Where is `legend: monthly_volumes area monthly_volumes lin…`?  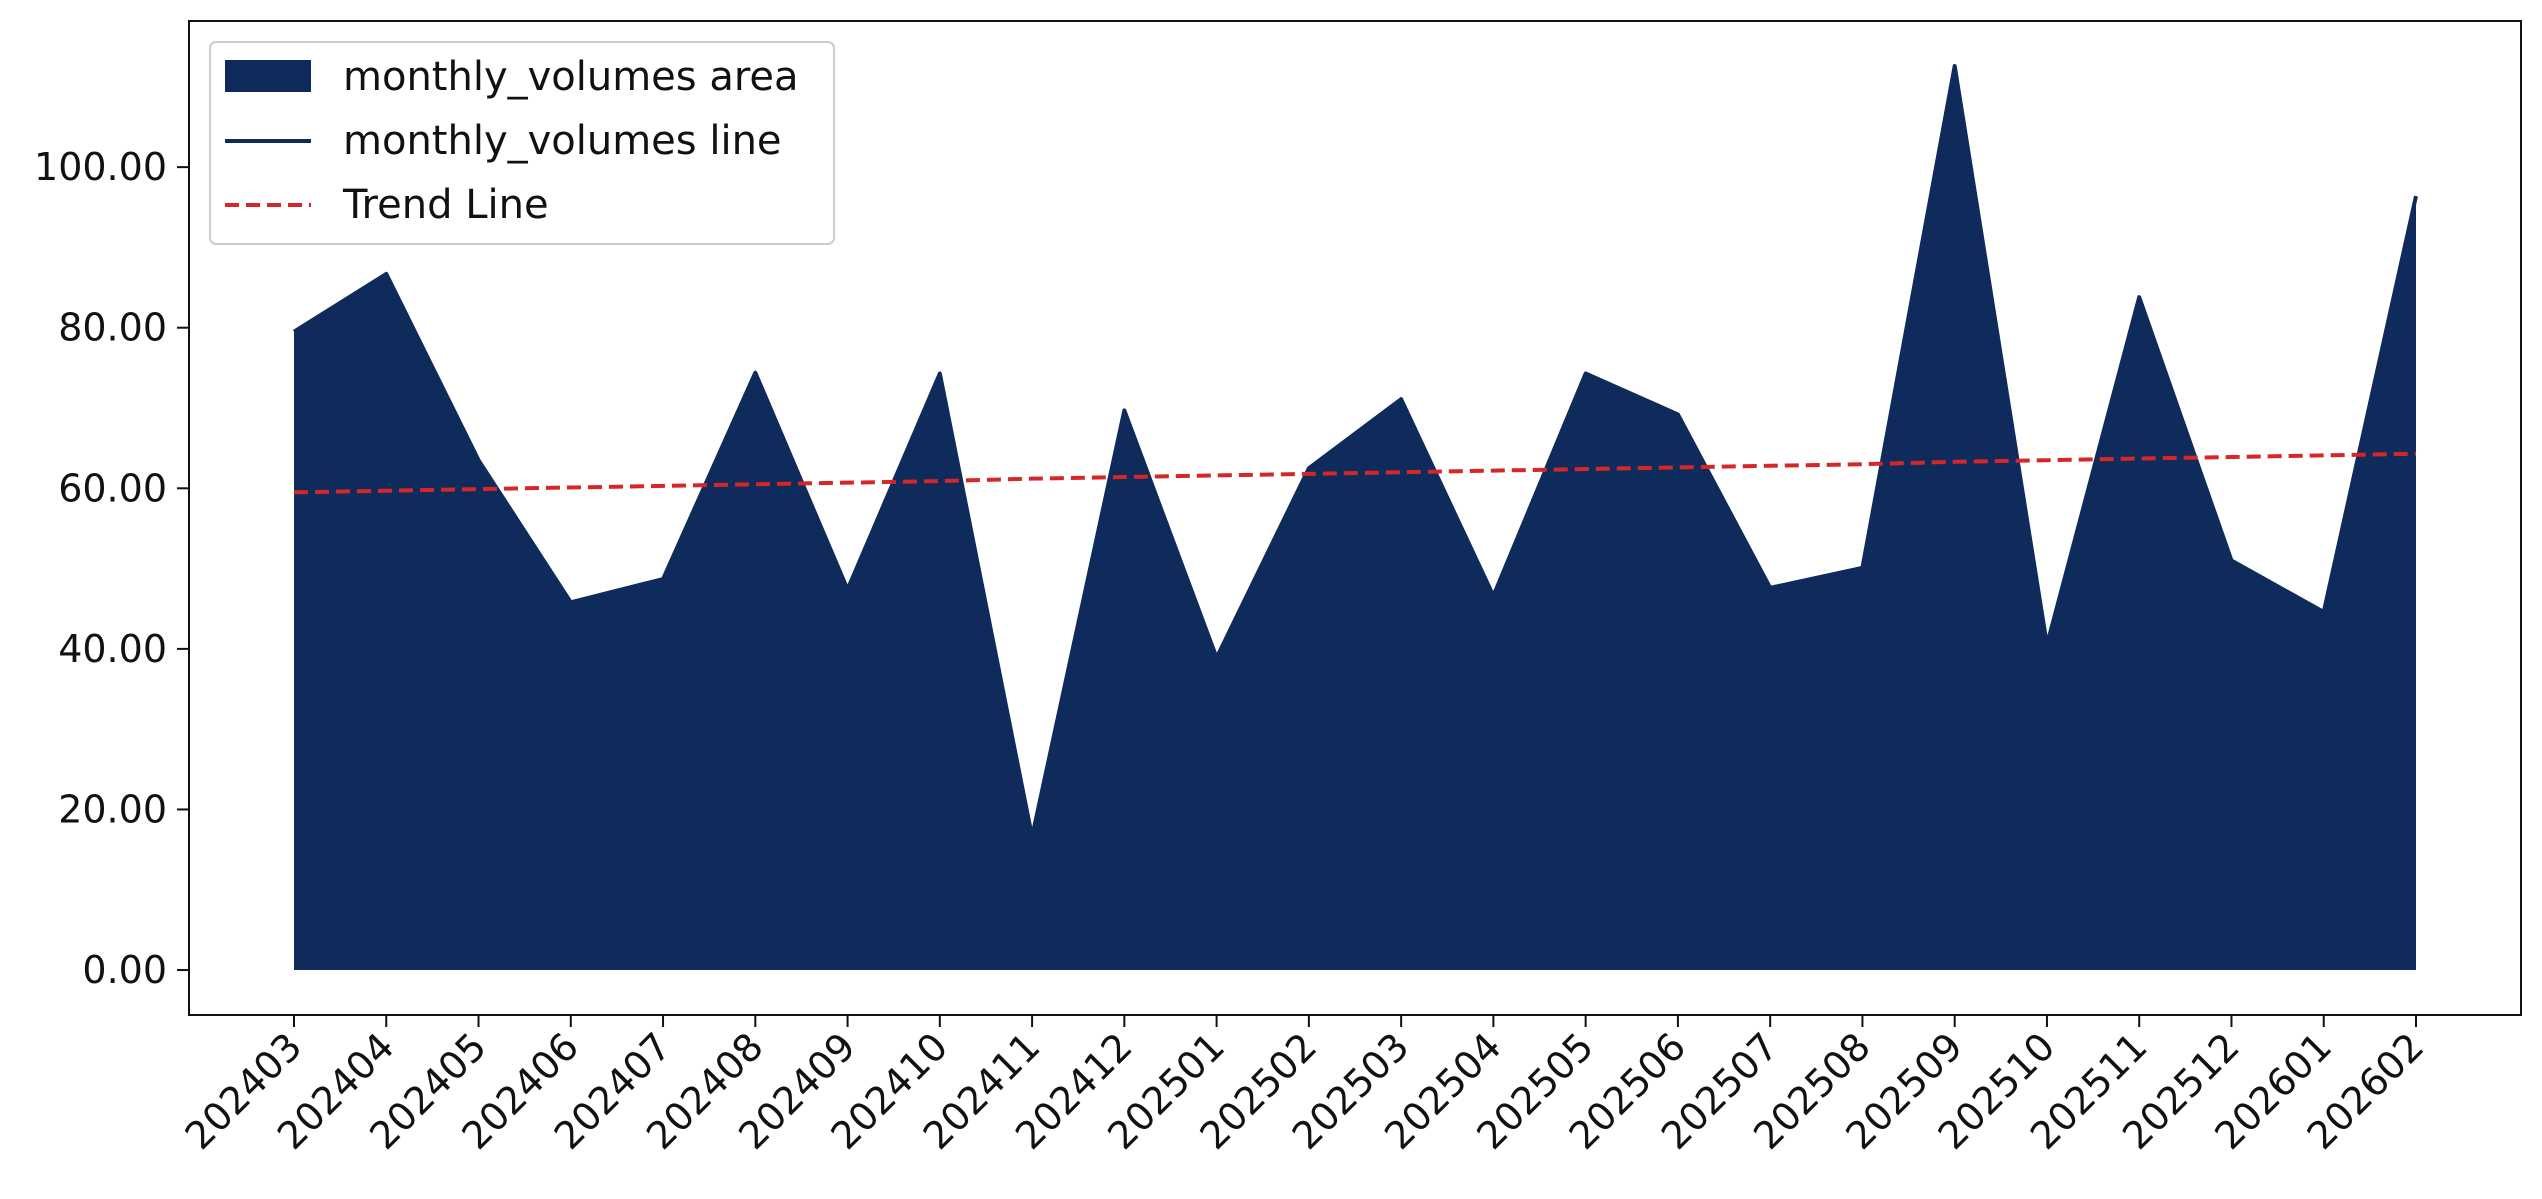
legend: monthly_volumes area monthly_volumes lin… is located at coordinates (522, 143).